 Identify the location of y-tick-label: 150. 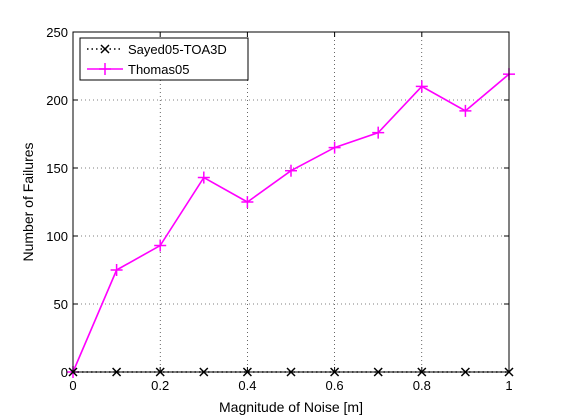
(57, 168).